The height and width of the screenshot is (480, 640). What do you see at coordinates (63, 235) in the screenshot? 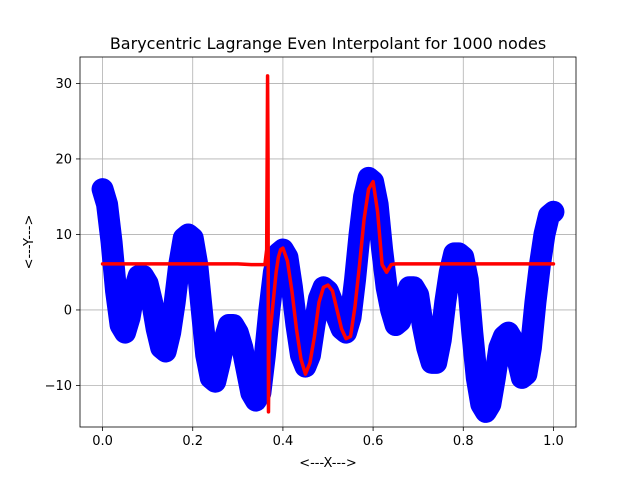
I see `y-tick-label: 10` at bounding box center [63, 235].